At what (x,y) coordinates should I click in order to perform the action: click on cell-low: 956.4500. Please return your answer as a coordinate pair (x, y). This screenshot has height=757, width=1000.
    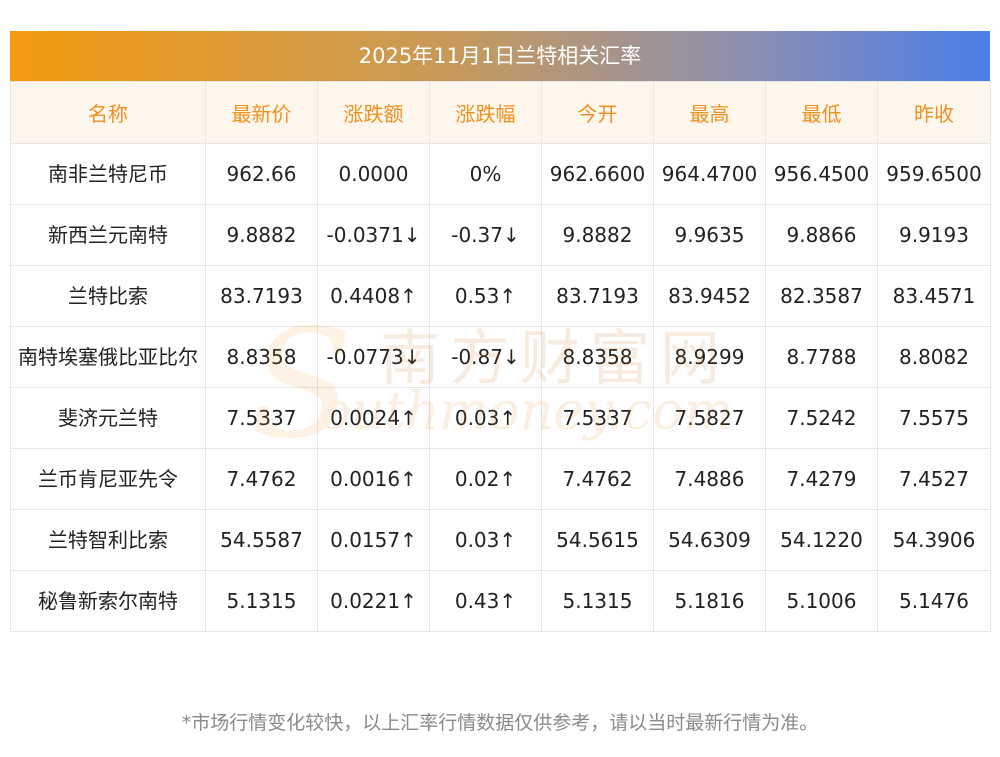
    Looking at the image, I should click on (821, 174).